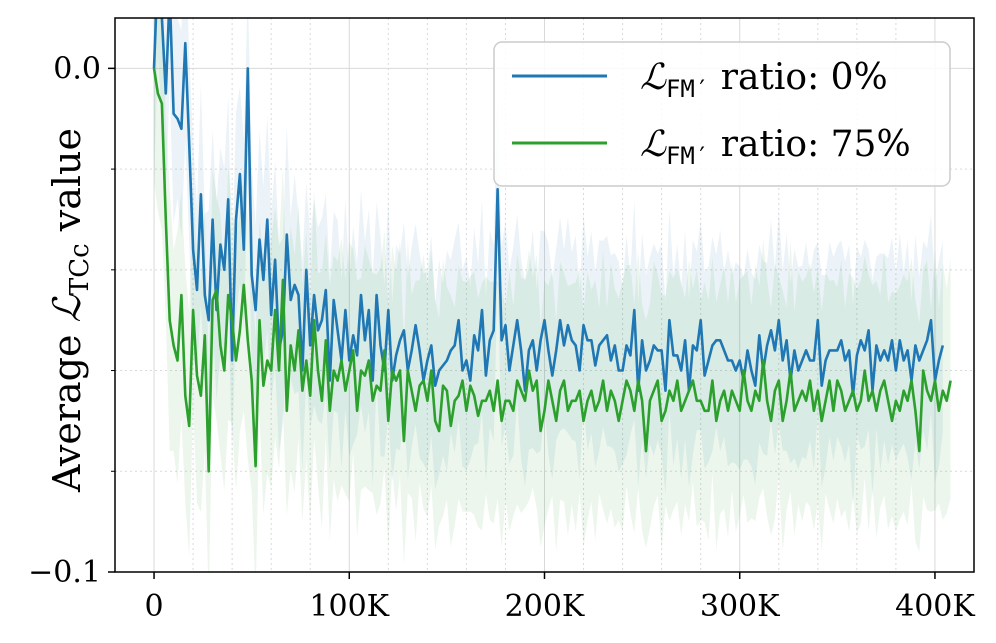  Describe the element at coordinates (64, 572) in the screenshot. I see `y-tick-label: −0.1` at that location.